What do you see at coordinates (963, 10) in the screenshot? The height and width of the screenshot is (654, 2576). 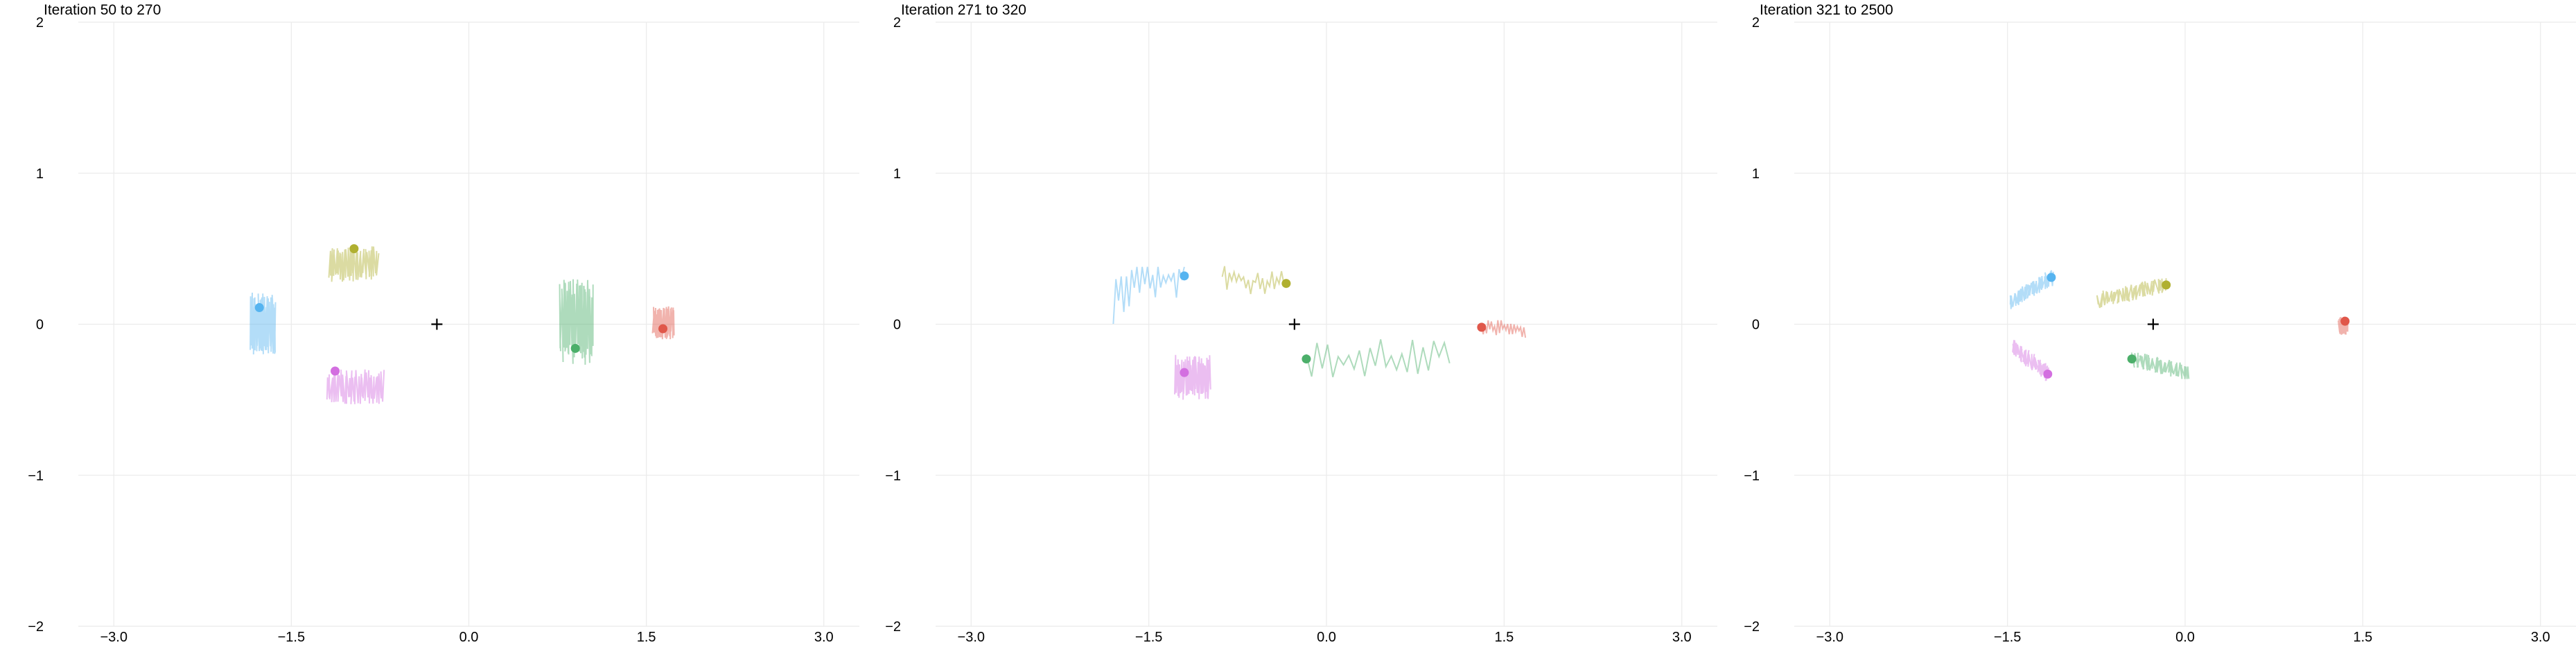 I see `chart-title: Iteration 271 to 320` at bounding box center [963, 10].